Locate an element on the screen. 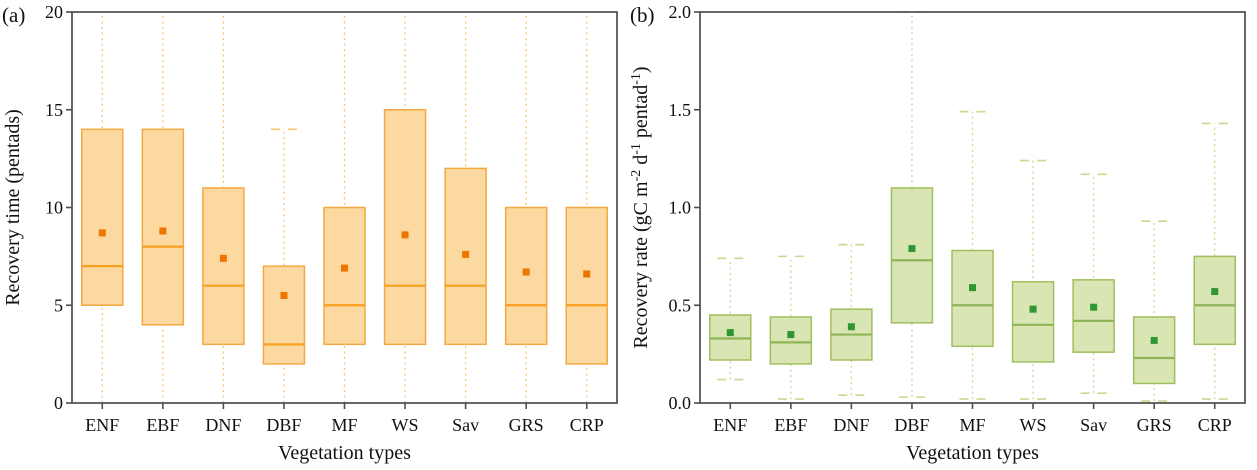 The width and height of the screenshot is (1257, 470). y-tick-label: 0.5 is located at coordinates (680, 305).